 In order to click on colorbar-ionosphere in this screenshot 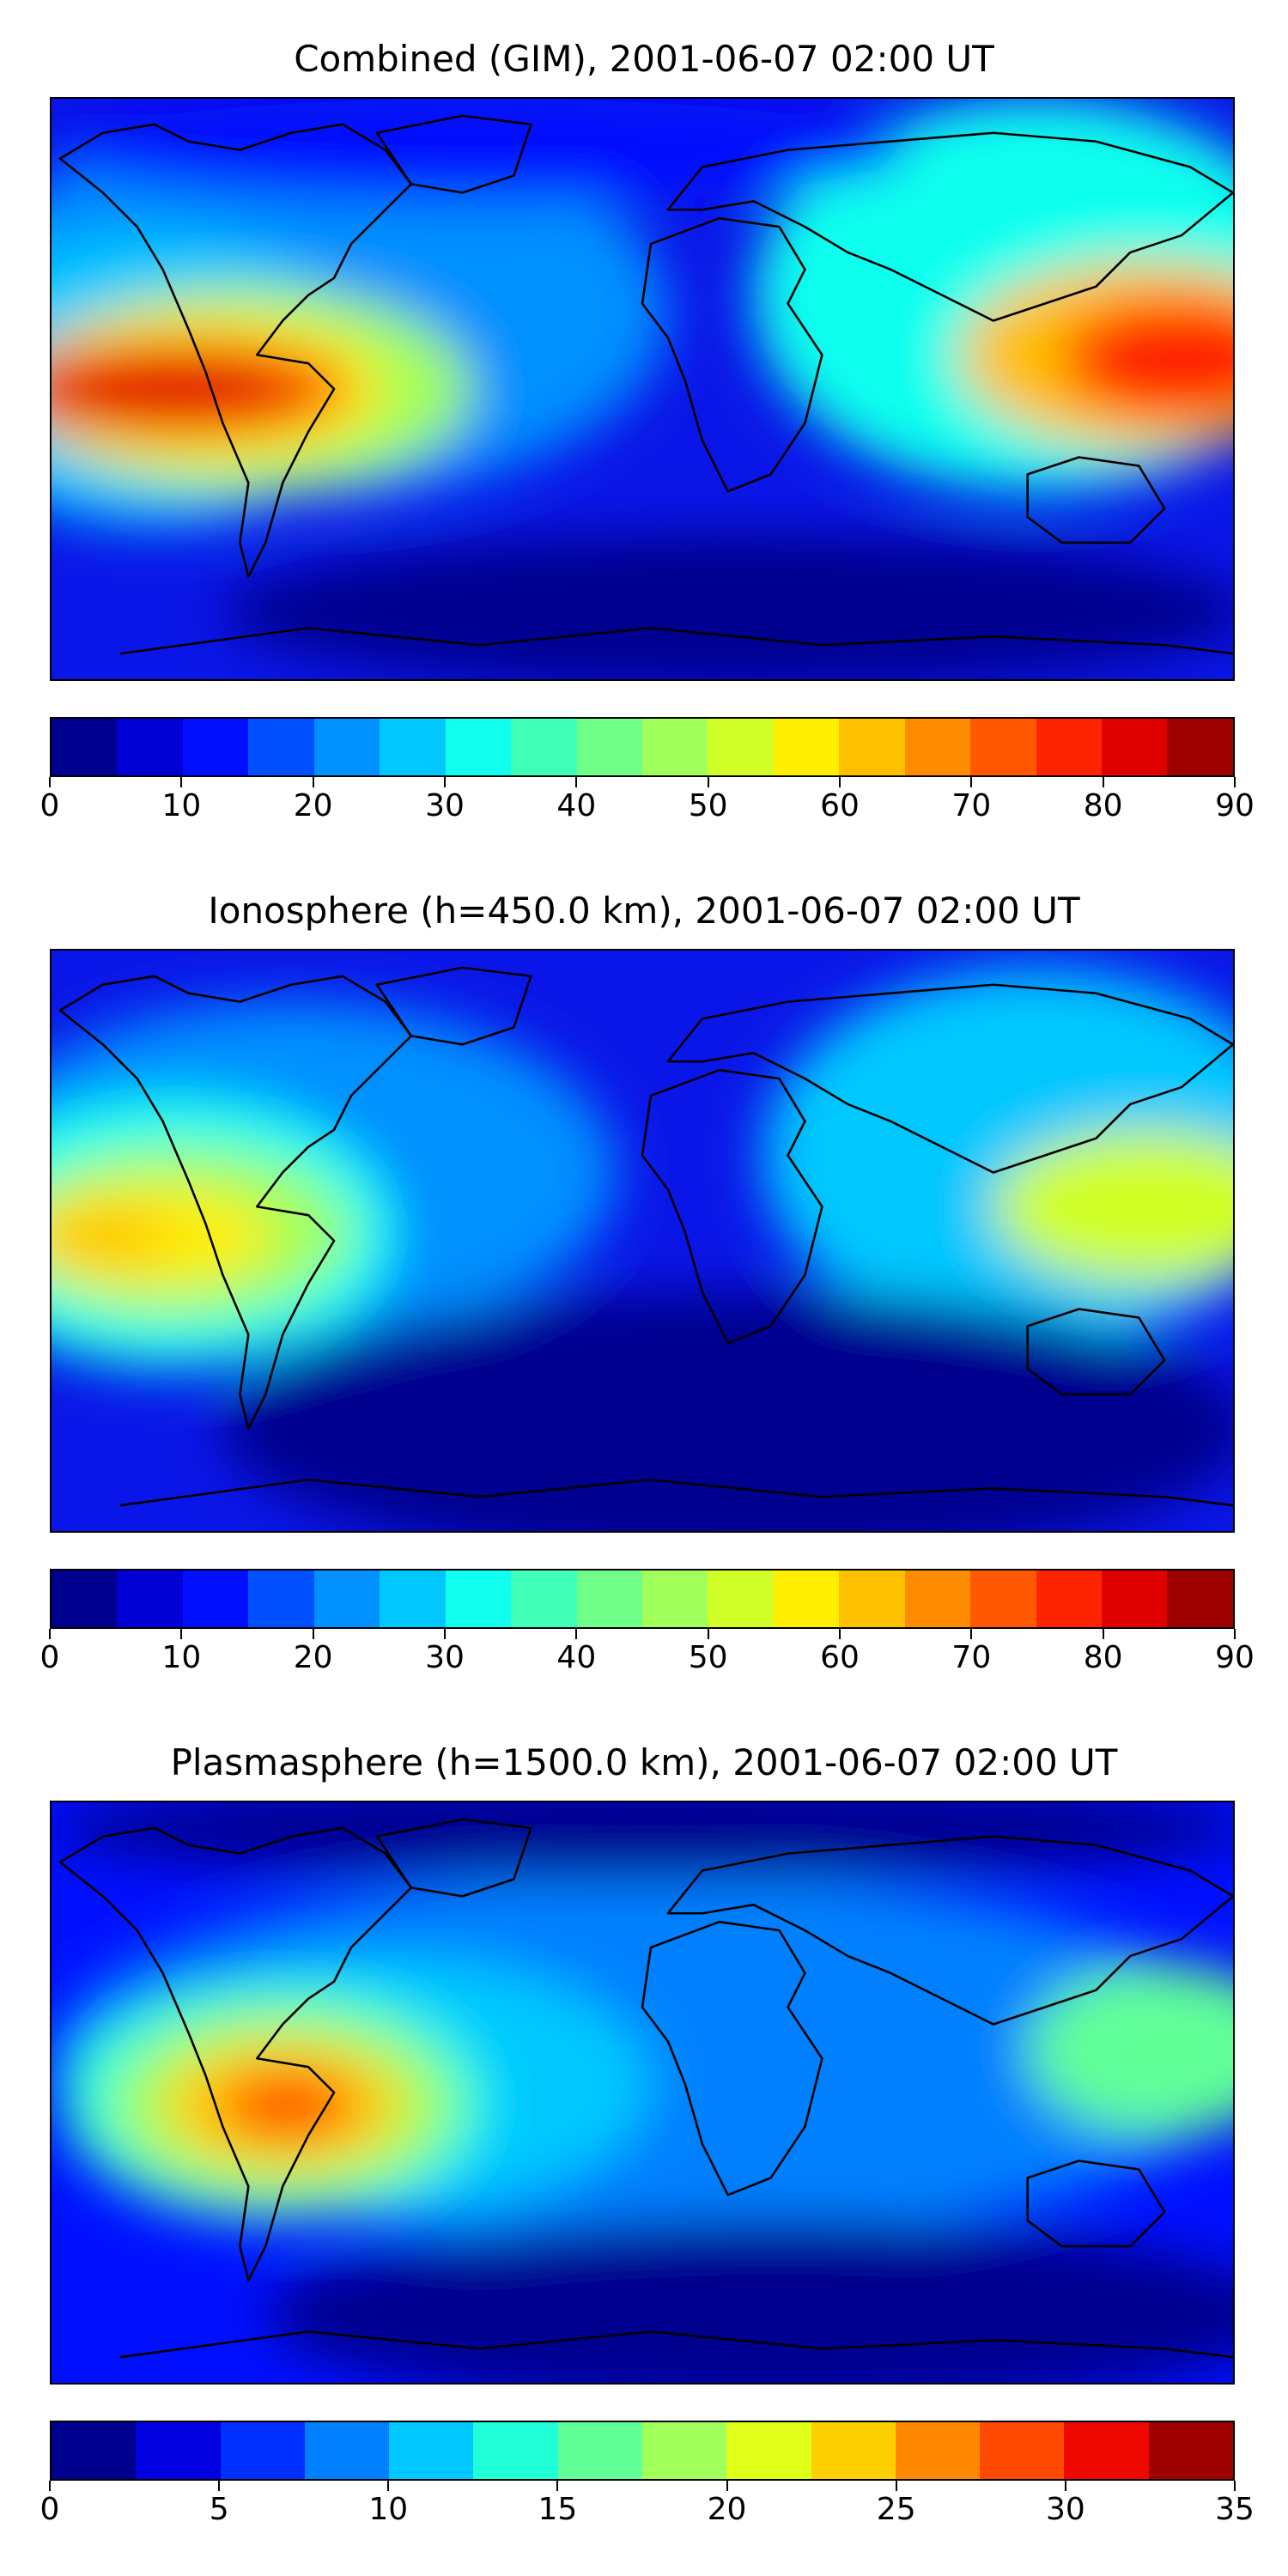, I will do `click(642, 1599)`.